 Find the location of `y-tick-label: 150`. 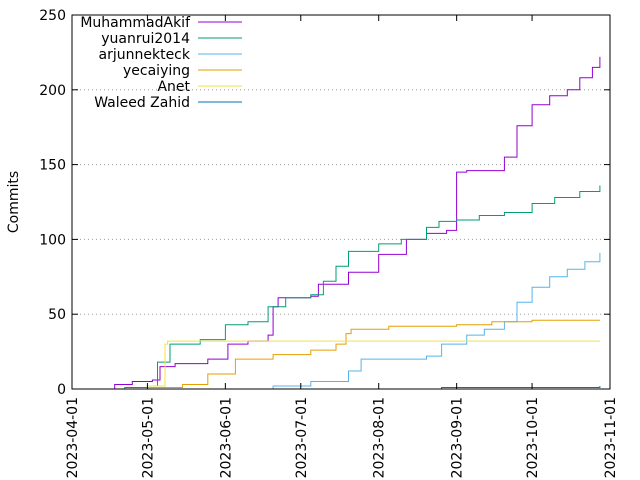

y-tick-label: 150 is located at coordinates (52, 166).